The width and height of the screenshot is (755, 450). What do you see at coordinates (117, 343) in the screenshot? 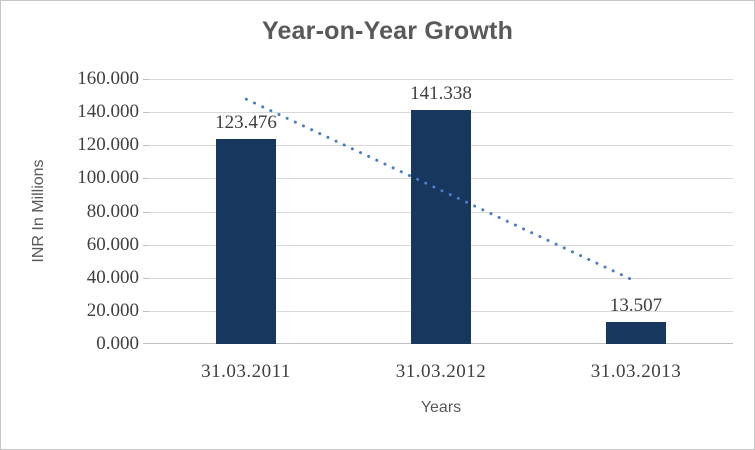
I see `y-tick-label: 0.000` at bounding box center [117, 343].